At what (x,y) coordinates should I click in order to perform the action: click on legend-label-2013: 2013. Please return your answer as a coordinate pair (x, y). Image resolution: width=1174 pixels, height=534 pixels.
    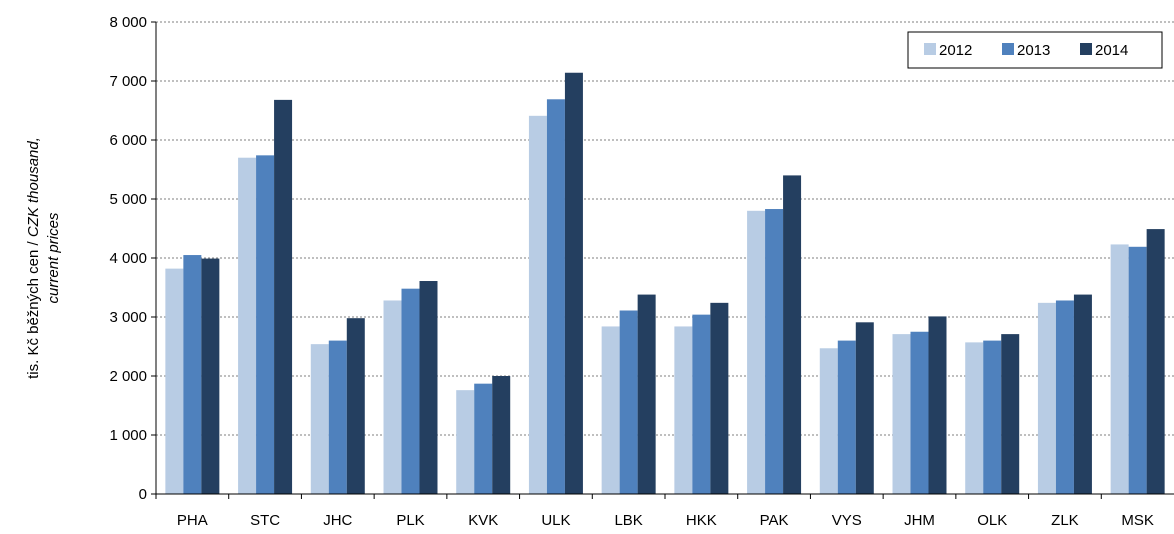
    Looking at the image, I should click on (1033, 50).